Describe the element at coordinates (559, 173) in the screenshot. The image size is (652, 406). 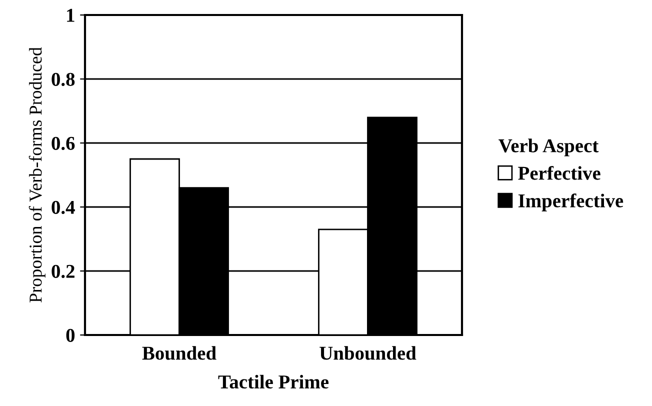
I see `legend-label: Perfective` at that location.